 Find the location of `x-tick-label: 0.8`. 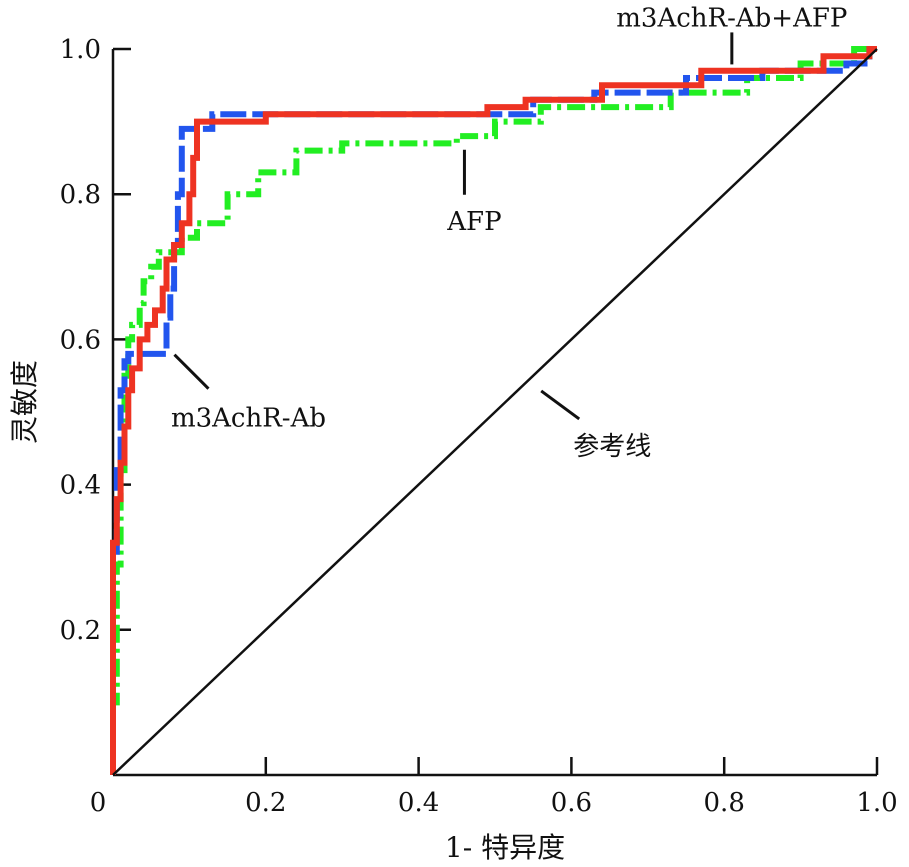

x-tick-label: 0.8 is located at coordinates (724, 803).